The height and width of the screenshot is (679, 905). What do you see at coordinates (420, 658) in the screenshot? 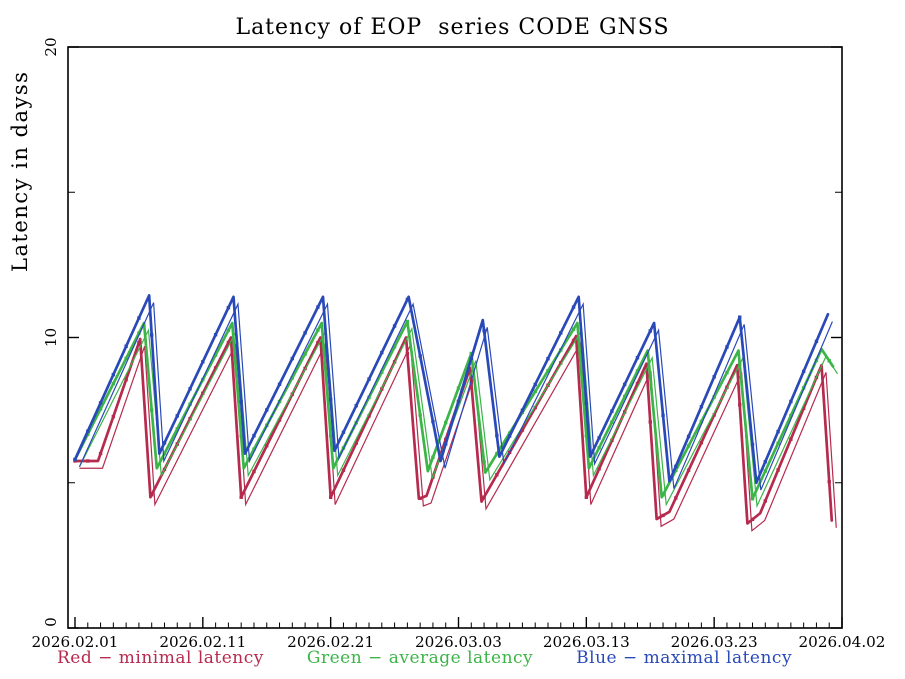
I see `legend-item-average-latency: Green − average latency` at bounding box center [420, 658].